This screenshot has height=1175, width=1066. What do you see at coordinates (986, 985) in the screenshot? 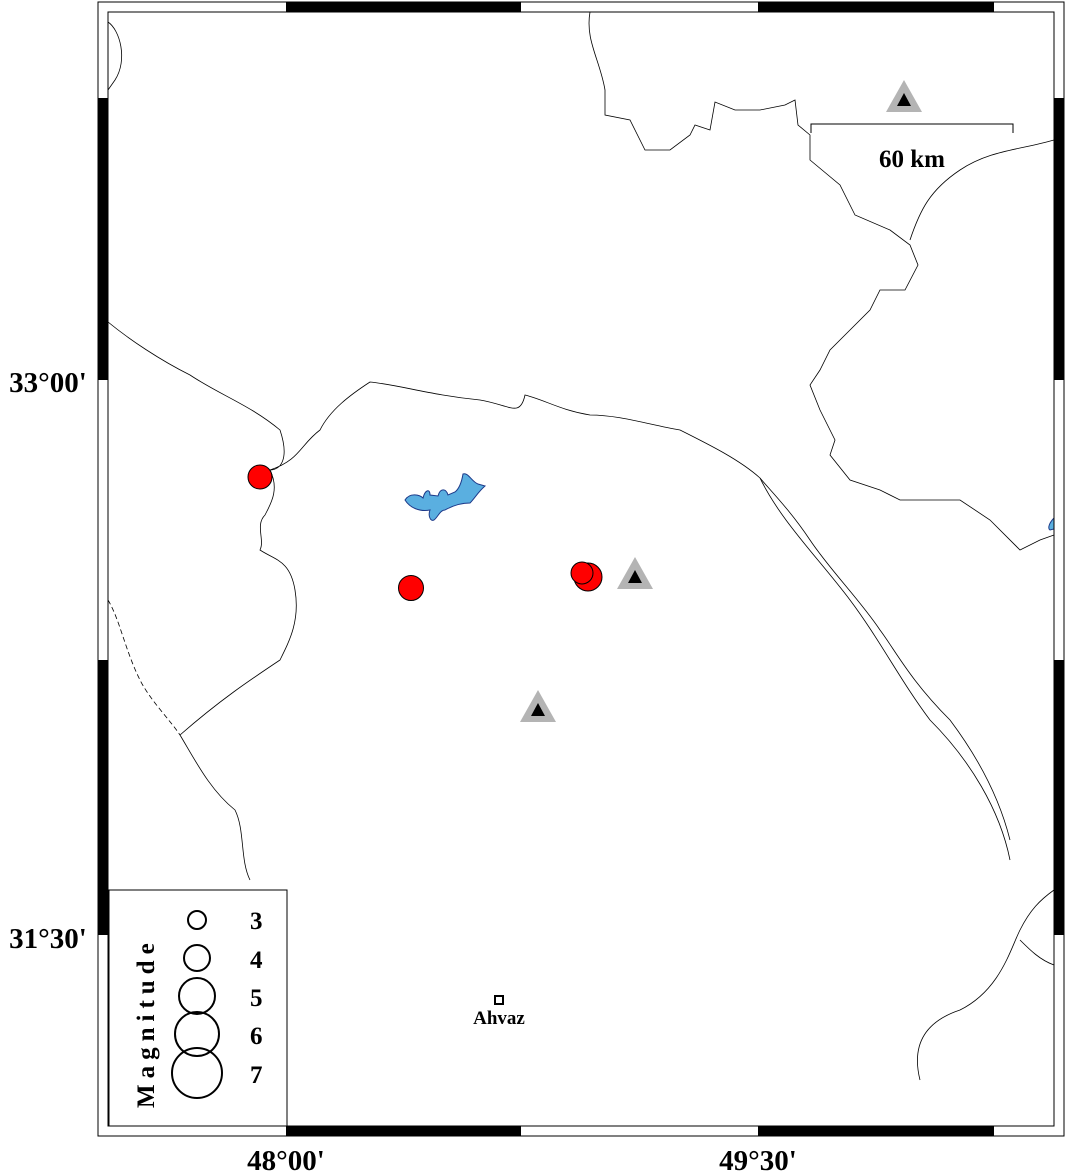
I see `border-southeast` at bounding box center [986, 985].